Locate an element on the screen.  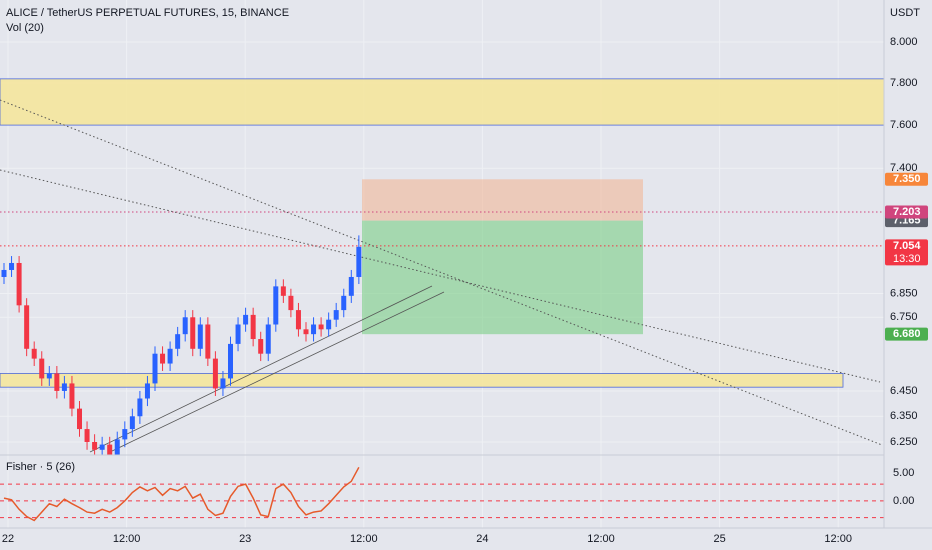
y-tick-label: 7.800 is located at coordinates (904, 83).